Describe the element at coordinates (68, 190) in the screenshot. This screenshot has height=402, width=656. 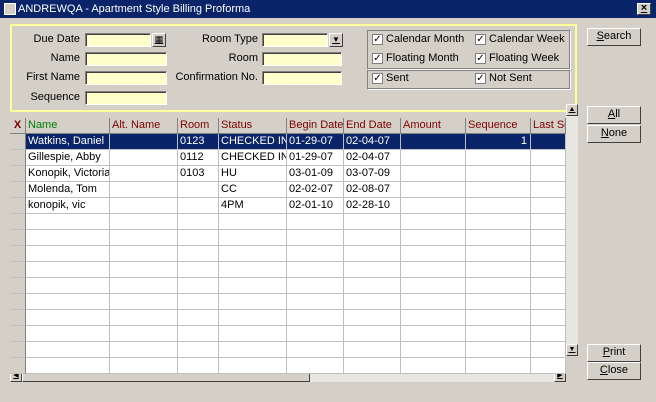
I see `table-cell: Molenda, Tom` at that location.